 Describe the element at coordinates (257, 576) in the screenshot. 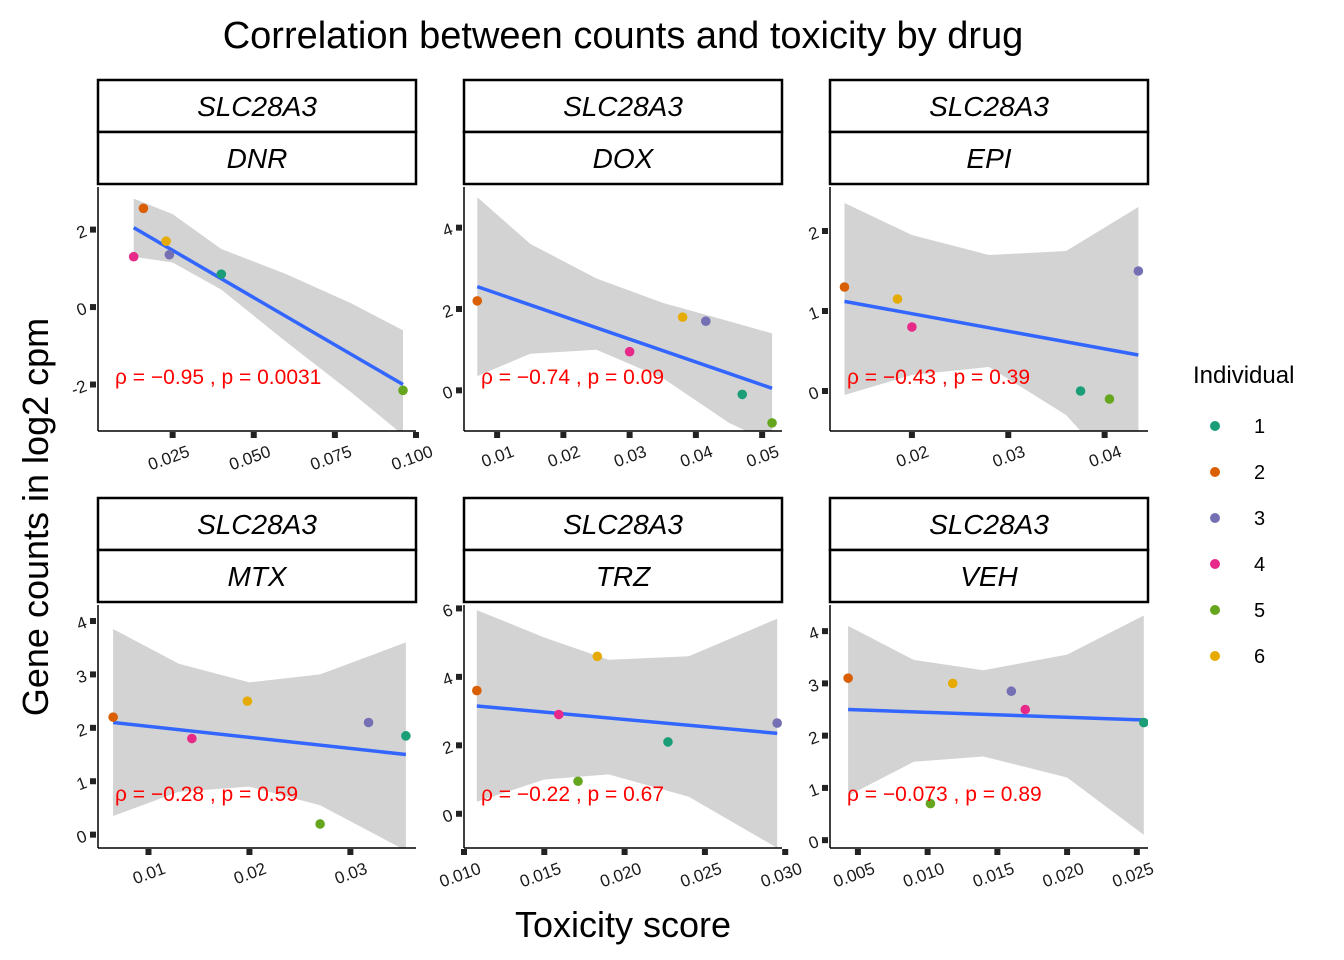

I see `strip-drug-label: MTX` at that location.